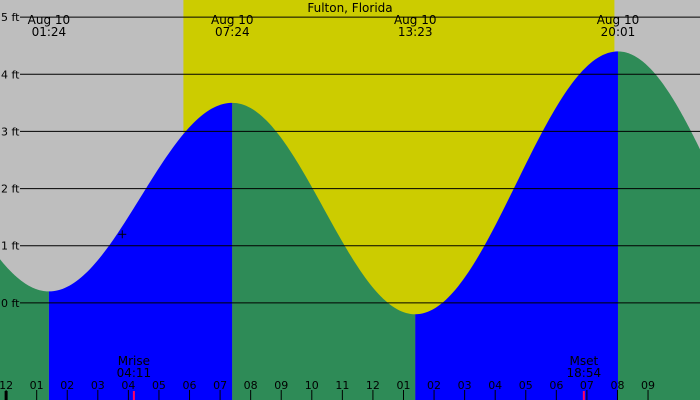  Describe the element at coordinates (10, 189) in the screenshot. I see `y-tick-label: 2 ft` at that location.